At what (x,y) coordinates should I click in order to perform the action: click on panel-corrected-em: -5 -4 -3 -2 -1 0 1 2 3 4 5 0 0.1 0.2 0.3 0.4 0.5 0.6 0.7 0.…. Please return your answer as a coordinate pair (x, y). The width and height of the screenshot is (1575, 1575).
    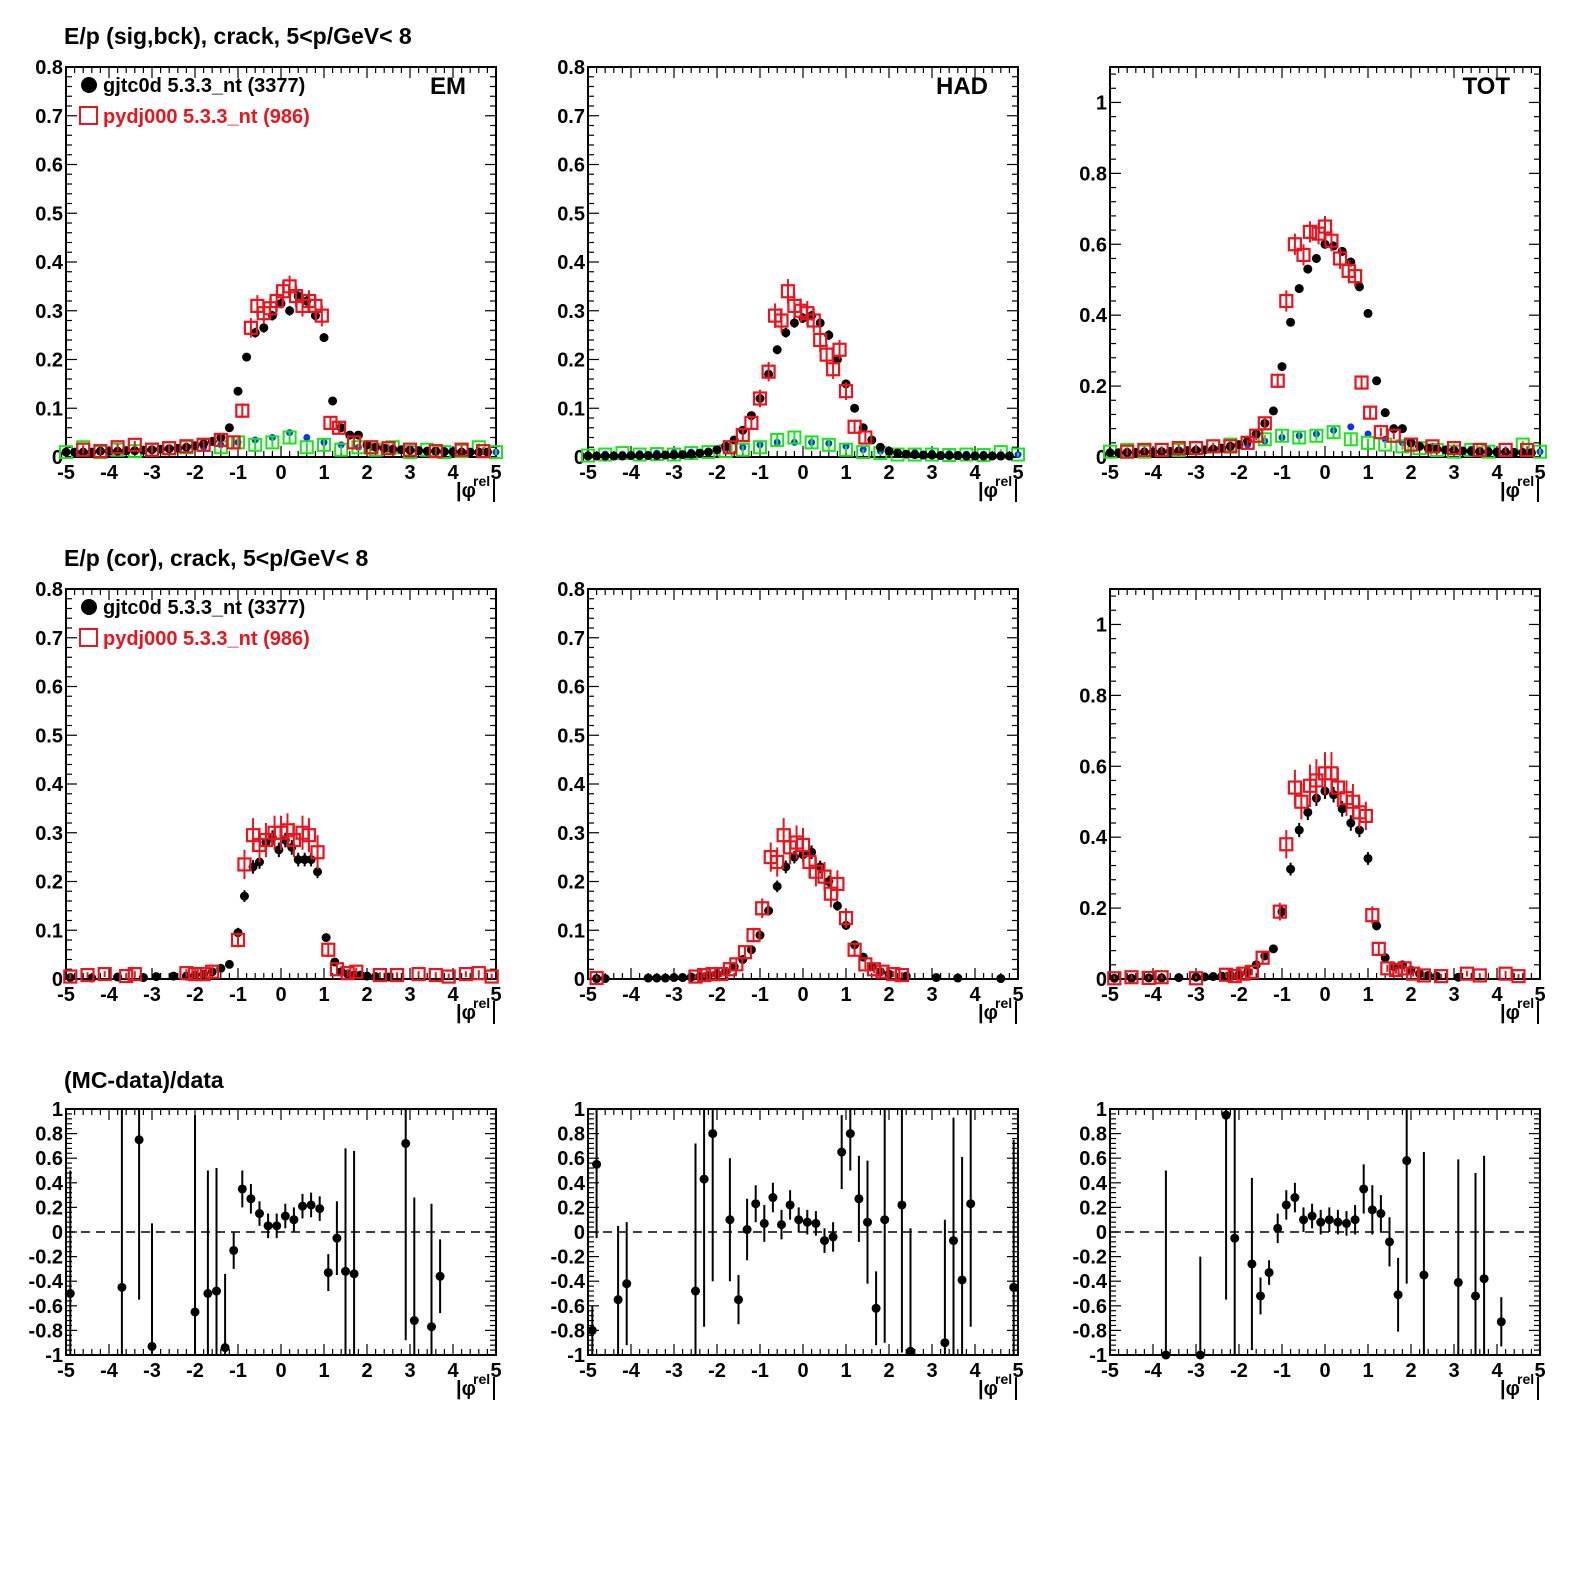
    Looking at the image, I should click on (268, 801).